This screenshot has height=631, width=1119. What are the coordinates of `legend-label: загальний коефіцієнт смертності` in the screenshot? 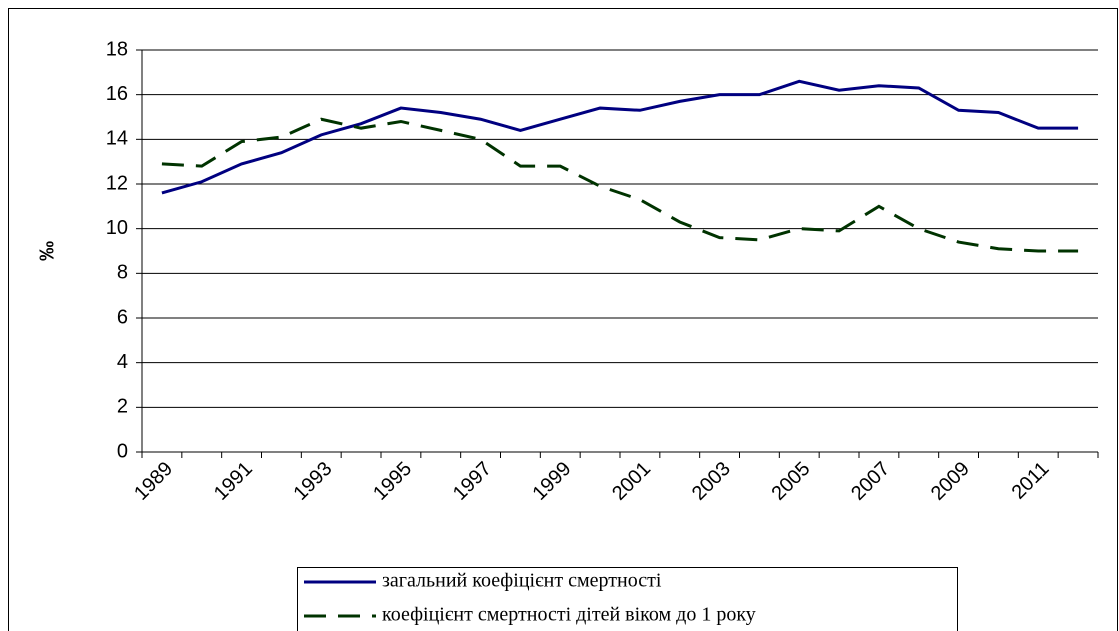 It's located at (522, 581).